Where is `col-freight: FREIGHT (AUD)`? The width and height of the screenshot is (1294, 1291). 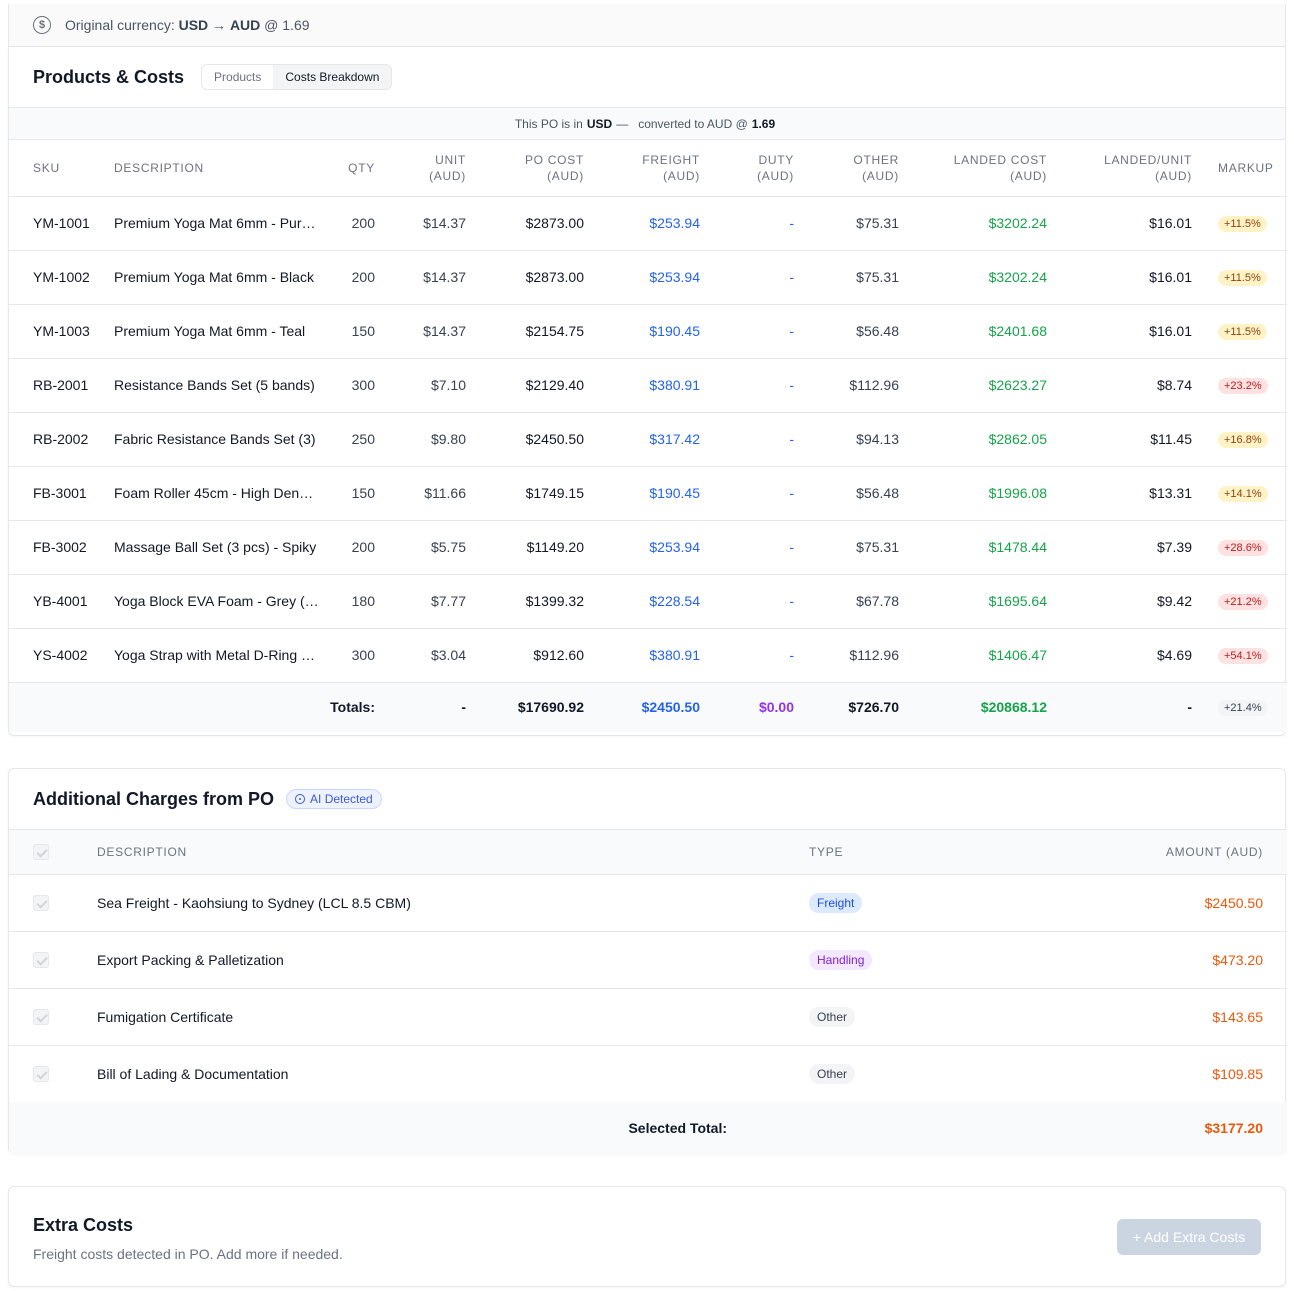
col-freight: FREIGHT (AUD) is located at coordinates (642, 168).